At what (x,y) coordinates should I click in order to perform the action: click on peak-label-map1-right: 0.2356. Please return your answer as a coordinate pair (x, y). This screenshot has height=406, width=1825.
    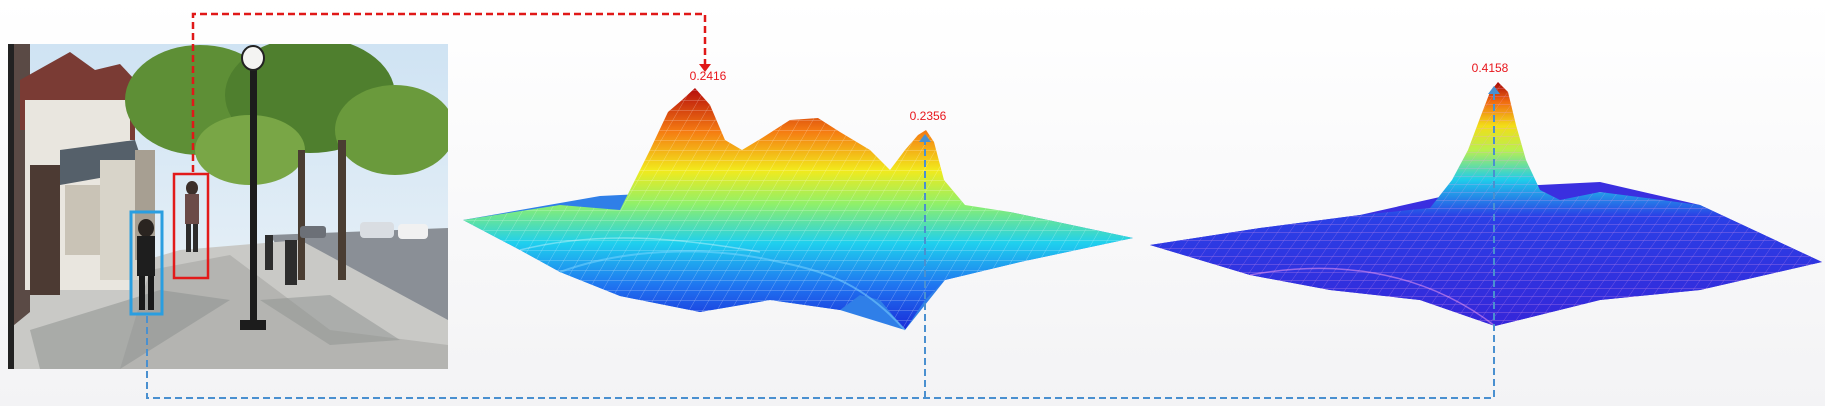
    Looking at the image, I should click on (928, 116).